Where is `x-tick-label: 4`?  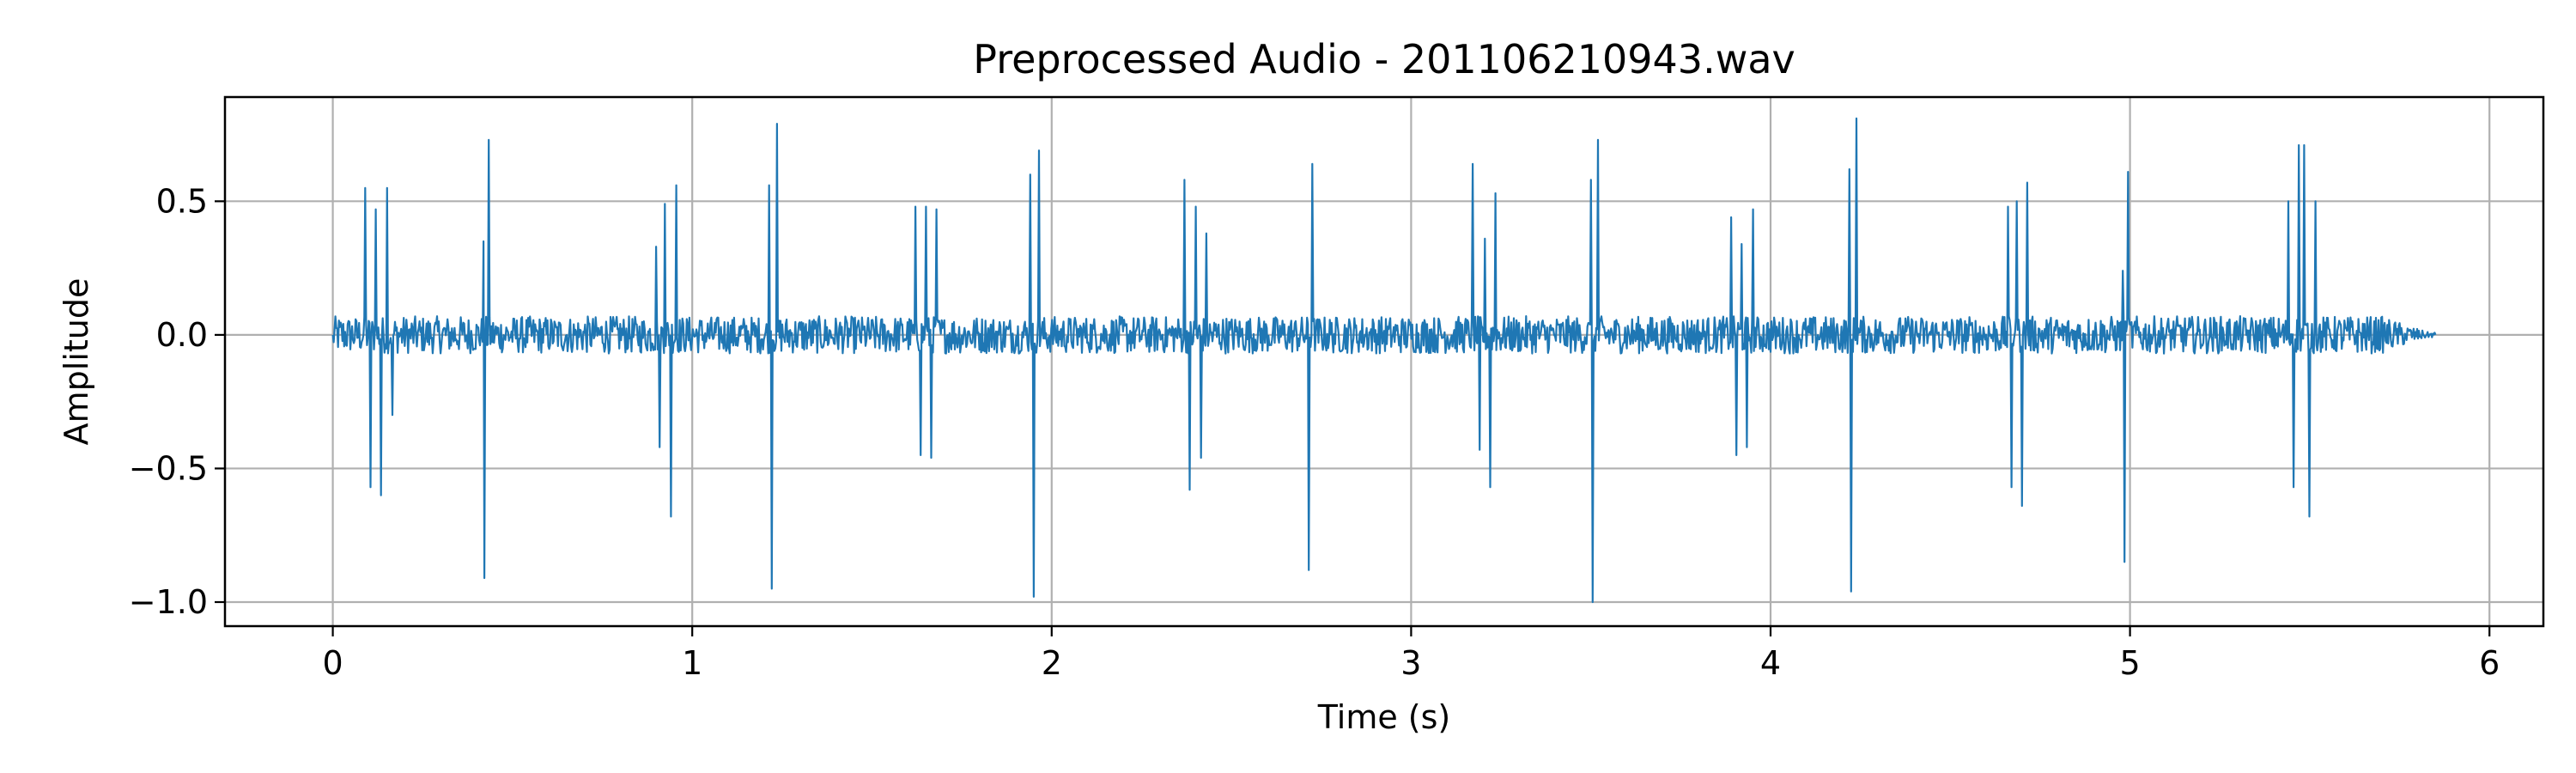 x-tick-label: 4 is located at coordinates (1770, 663).